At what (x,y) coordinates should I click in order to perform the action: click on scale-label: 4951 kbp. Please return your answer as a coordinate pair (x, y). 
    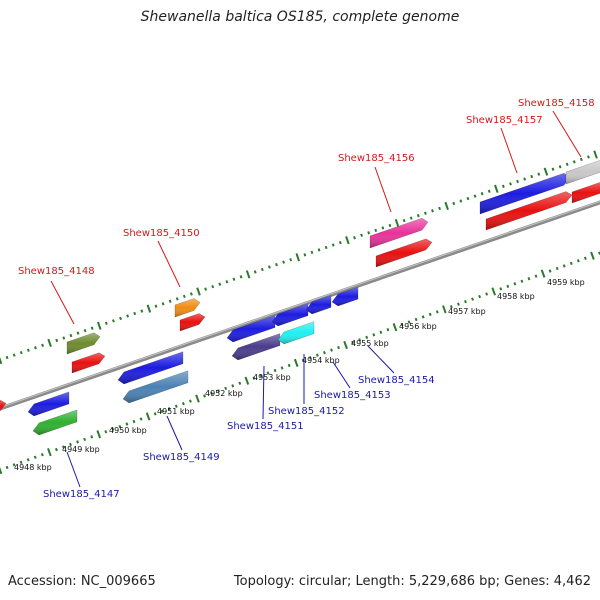
    Looking at the image, I should click on (176, 411).